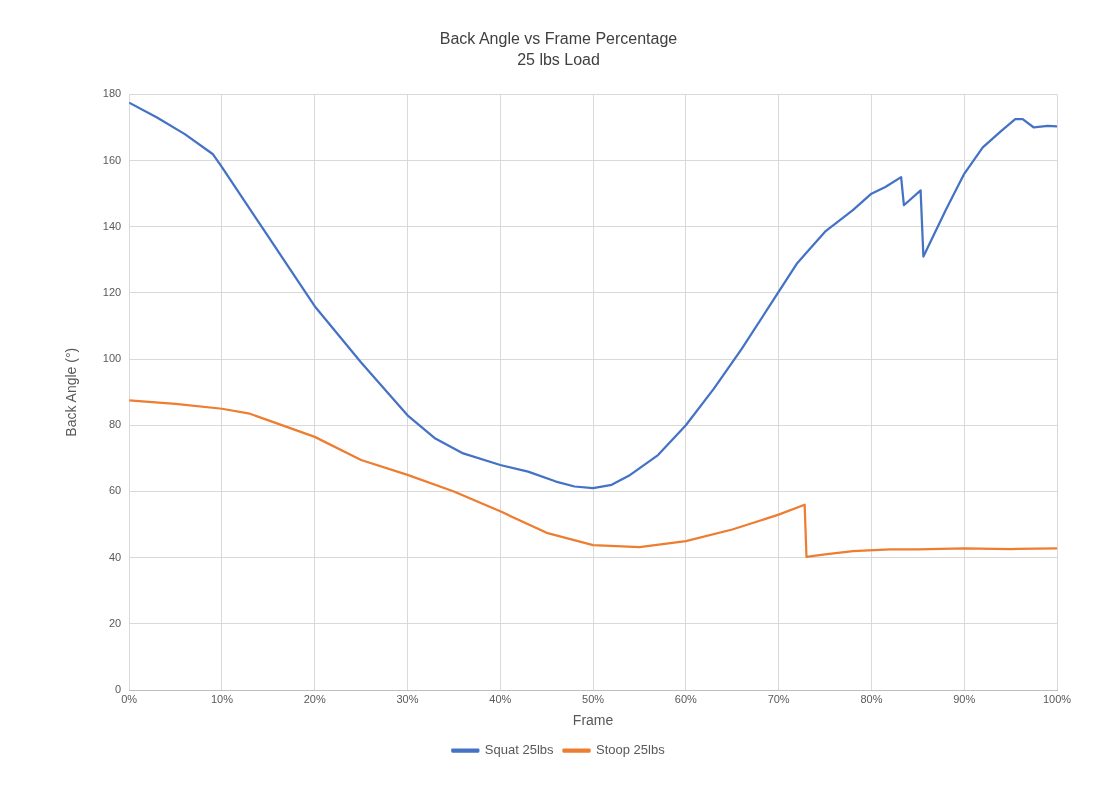  Describe the element at coordinates (115, 490) in the screenshot. I see `y-tick-label: 60` at that location.